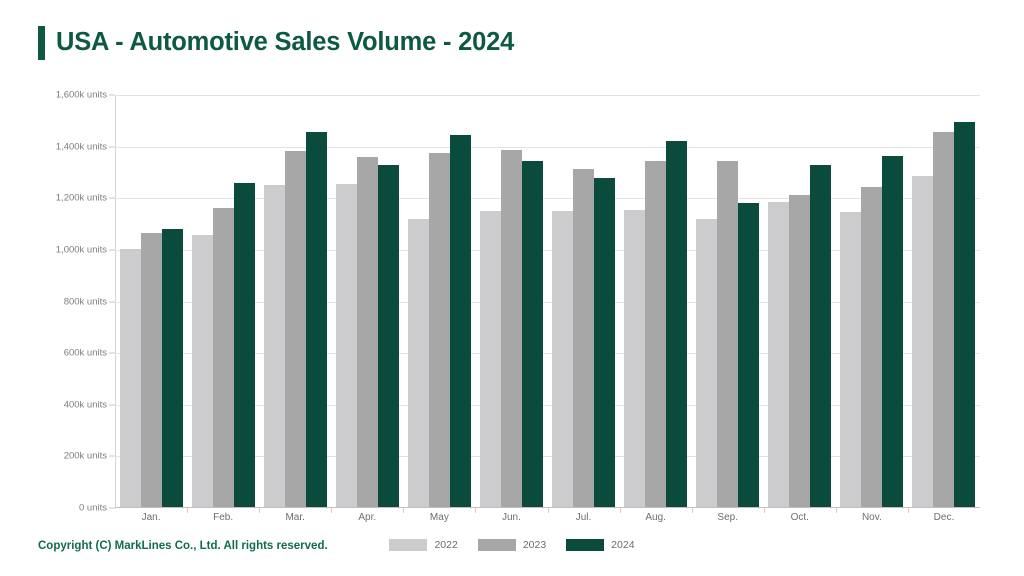 The width and height of the screenshot is (1024, 576). Describe the element at coordinates (295, 329) in the screenshot. I see `bar-mar-2023` at that location.